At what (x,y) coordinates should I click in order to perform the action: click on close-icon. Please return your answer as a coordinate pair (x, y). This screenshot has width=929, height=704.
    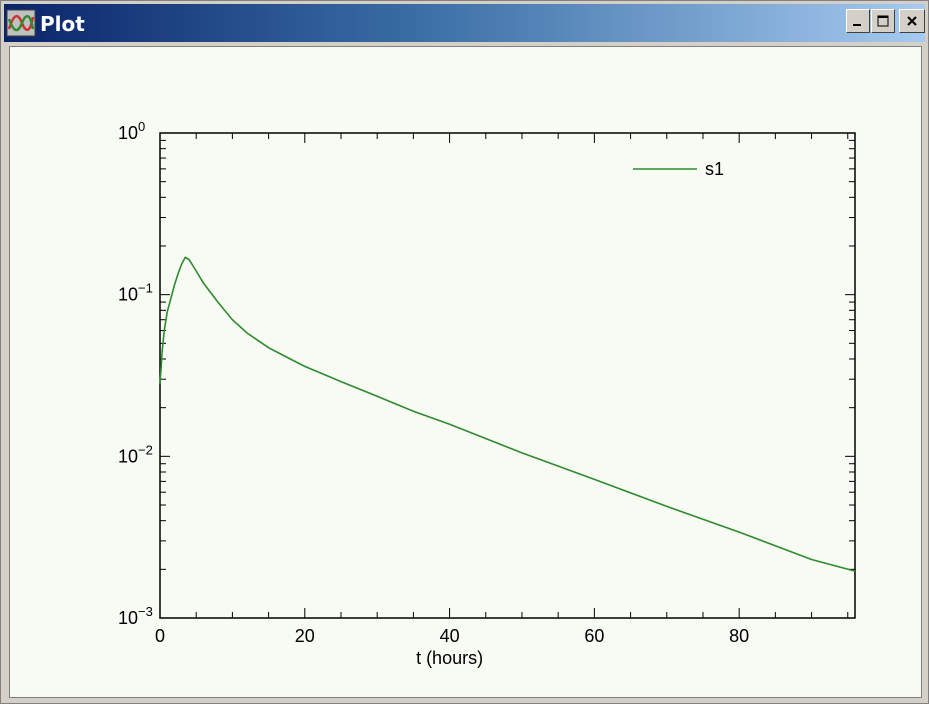
    Looking at the image, I should click on (912, 21).